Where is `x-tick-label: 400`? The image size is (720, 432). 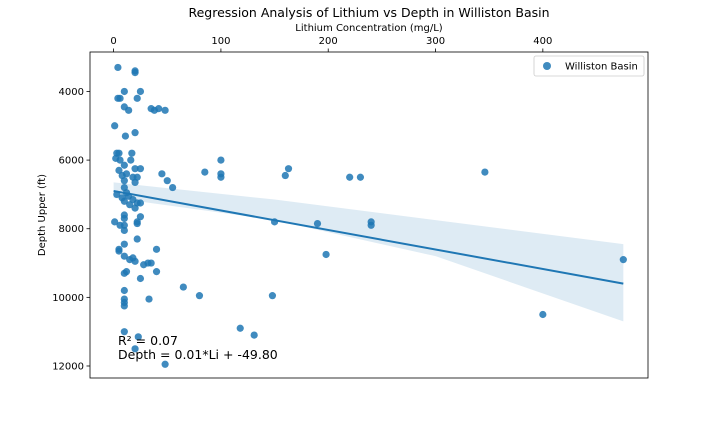
x-tick-label: 400 is located at coordinates (542, 41).